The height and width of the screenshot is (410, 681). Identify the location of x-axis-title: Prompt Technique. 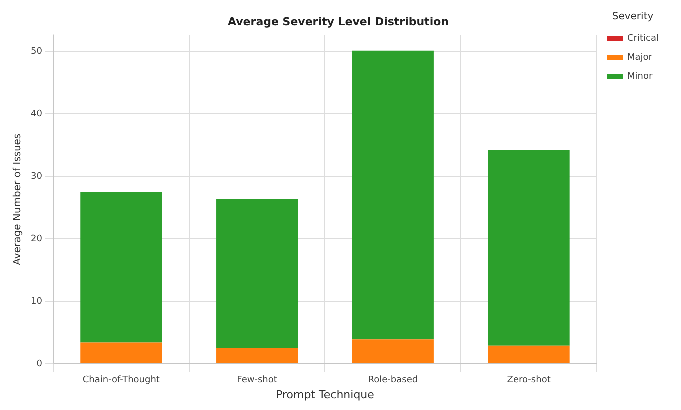
(325, 395).